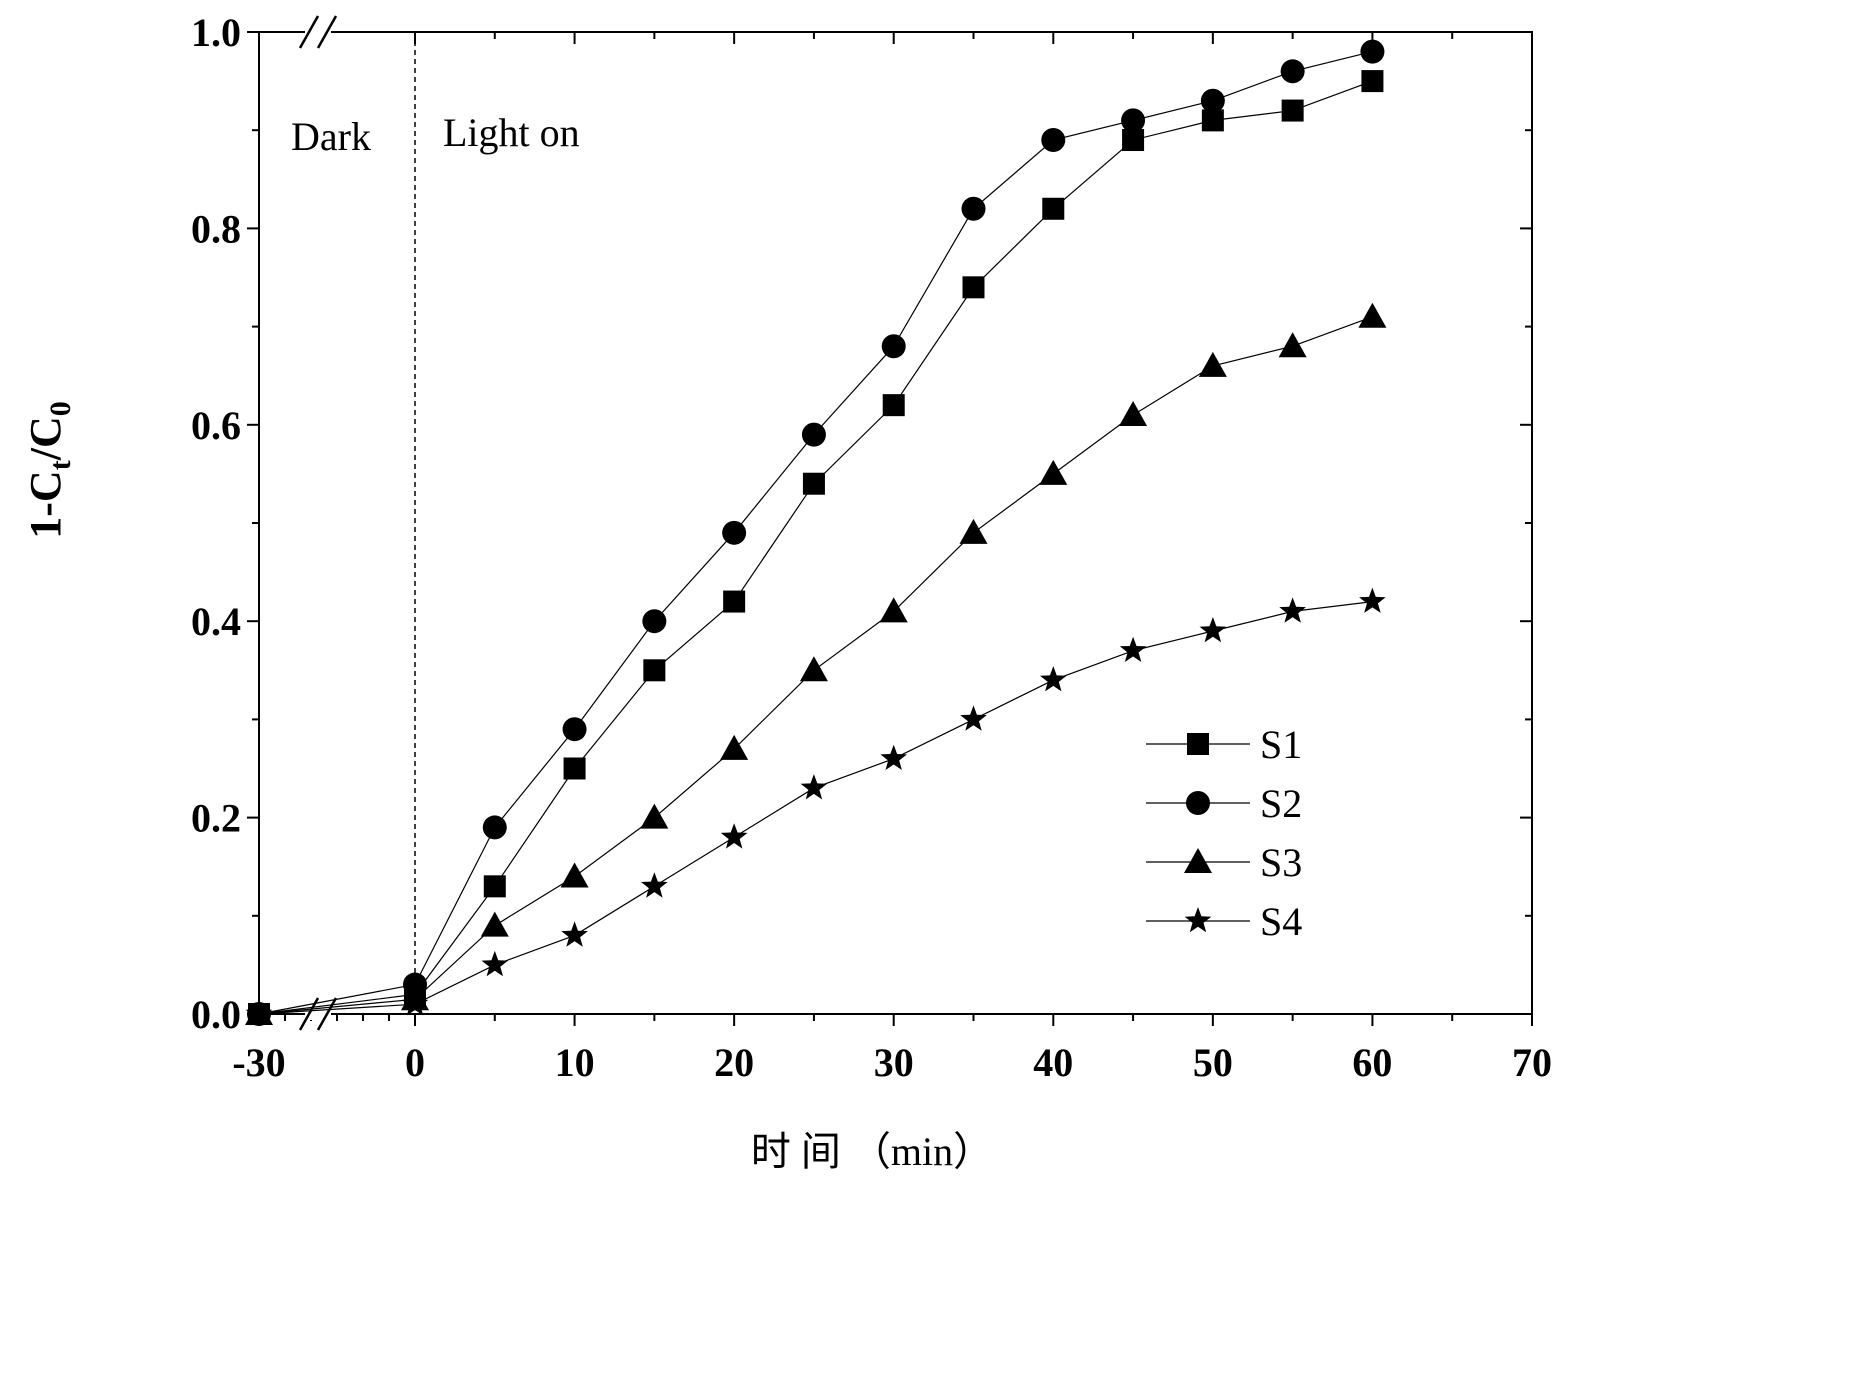 Image resolution: width=1850 pixels, height=1394 pixels. Describe the element at coordinates (216, 621) in the screenshot. I see `y-tick-label: 0.4` at that location.